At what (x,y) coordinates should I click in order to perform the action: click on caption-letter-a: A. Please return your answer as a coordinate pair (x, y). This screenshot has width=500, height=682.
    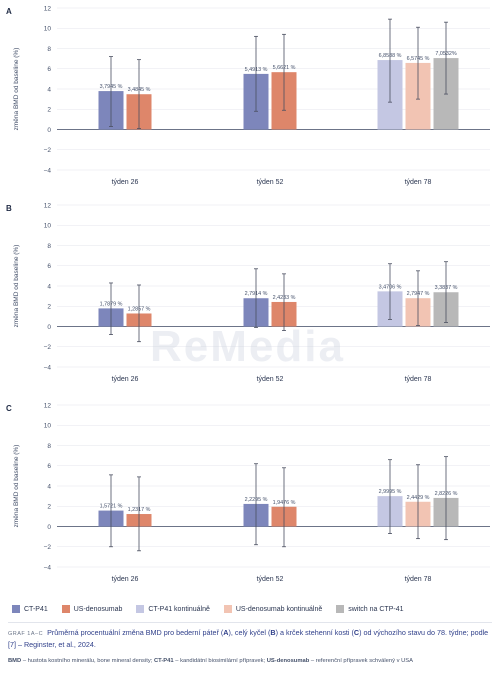
    Looking at the image, I should click on (226, 632).